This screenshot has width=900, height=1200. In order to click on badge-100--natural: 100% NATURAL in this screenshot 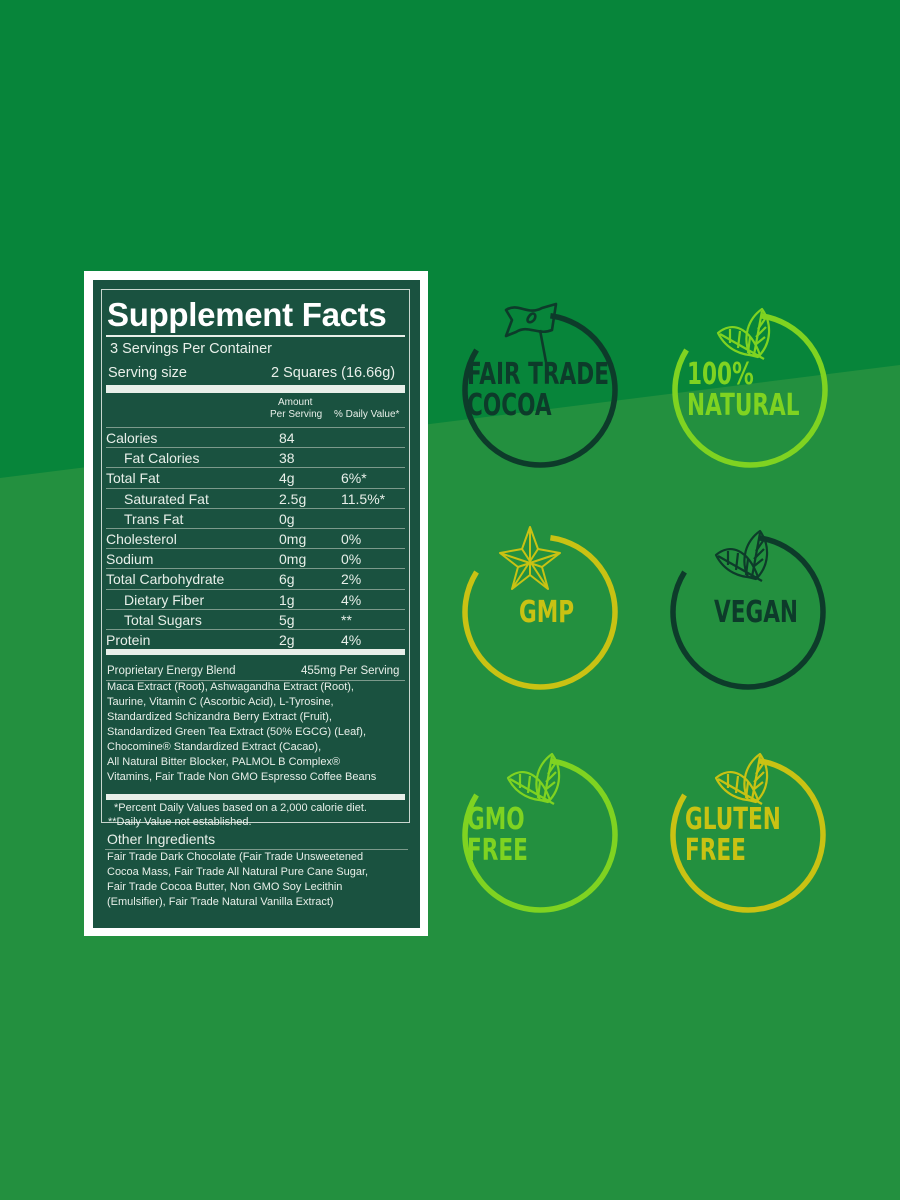, I will do `click(750, 380)`.